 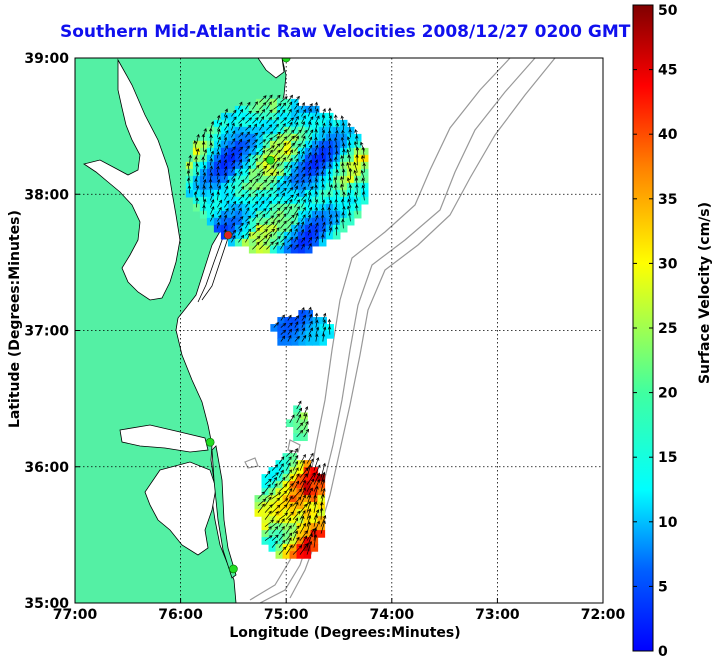 I want to click on y-tick-label: 36:00, so click(x=46, y=468).